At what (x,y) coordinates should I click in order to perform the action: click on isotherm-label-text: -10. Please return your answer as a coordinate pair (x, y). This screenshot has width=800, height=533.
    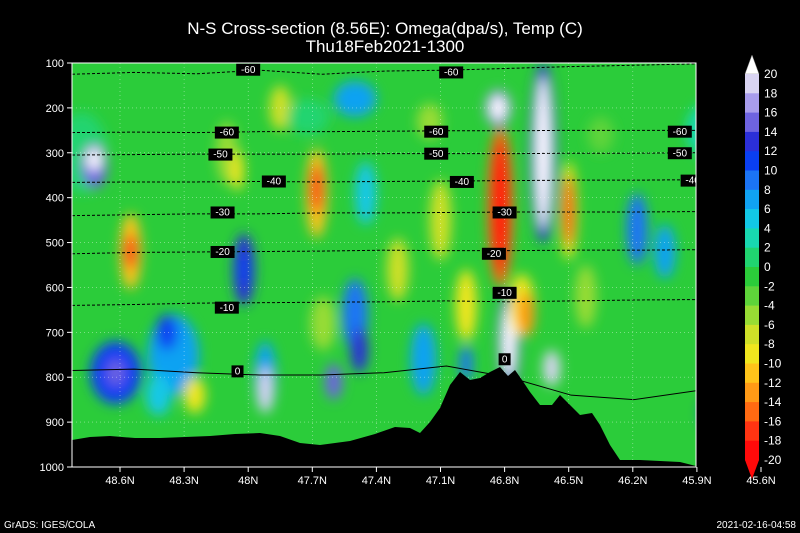
    Looking at the image, I should click on (227, 308).